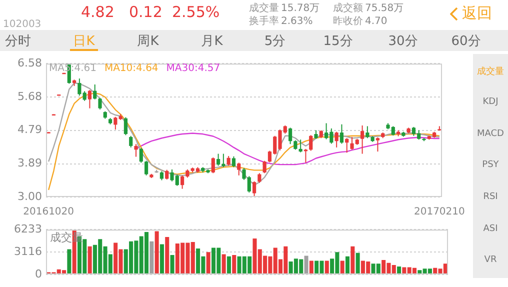  Describe the element at coordinates (300, 8) in the screenshot. I see `text: 15.78万` at that location.